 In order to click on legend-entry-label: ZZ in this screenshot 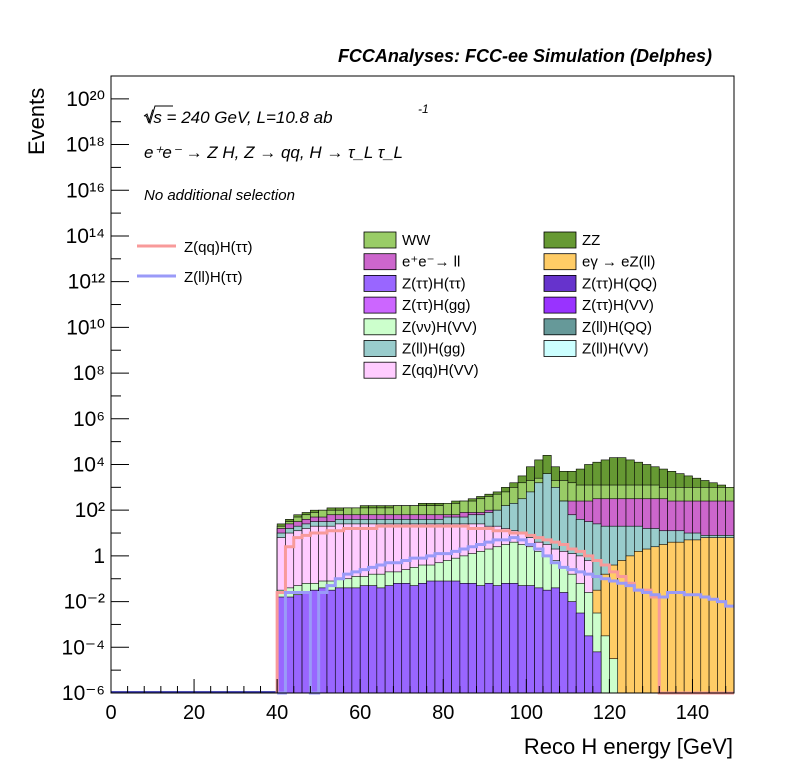, I will do `click(591, 240)`.